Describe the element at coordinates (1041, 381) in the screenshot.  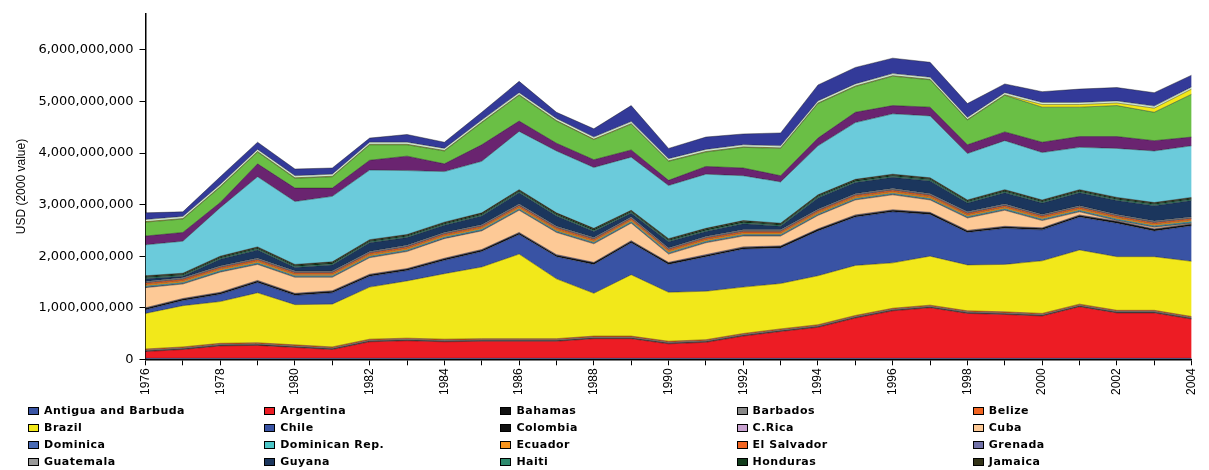
I see `x-tick-label: 2000` at that location.